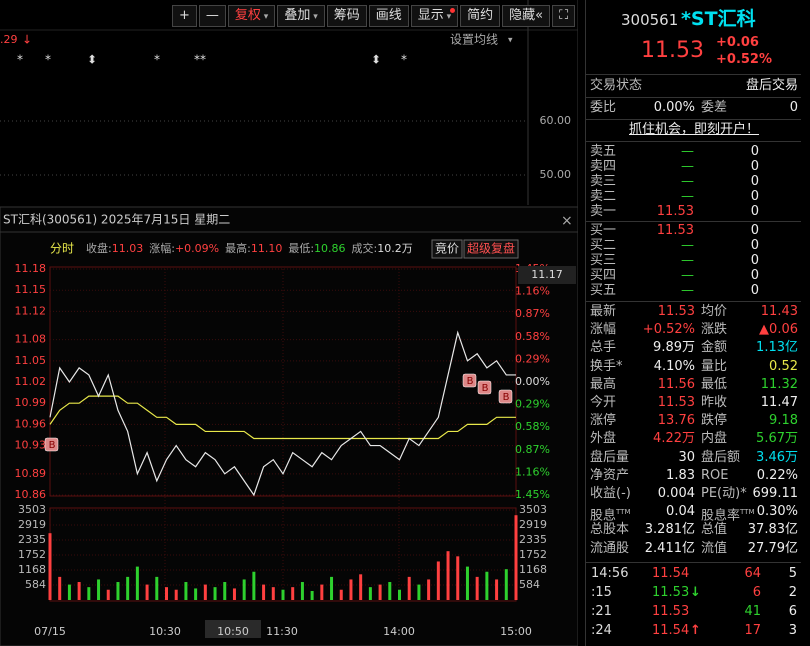 This screenshot has height=646, width=810. Describe the element at coordinates (680, 512) in the screenshot. I see `stat-value: 0.04` at that location.